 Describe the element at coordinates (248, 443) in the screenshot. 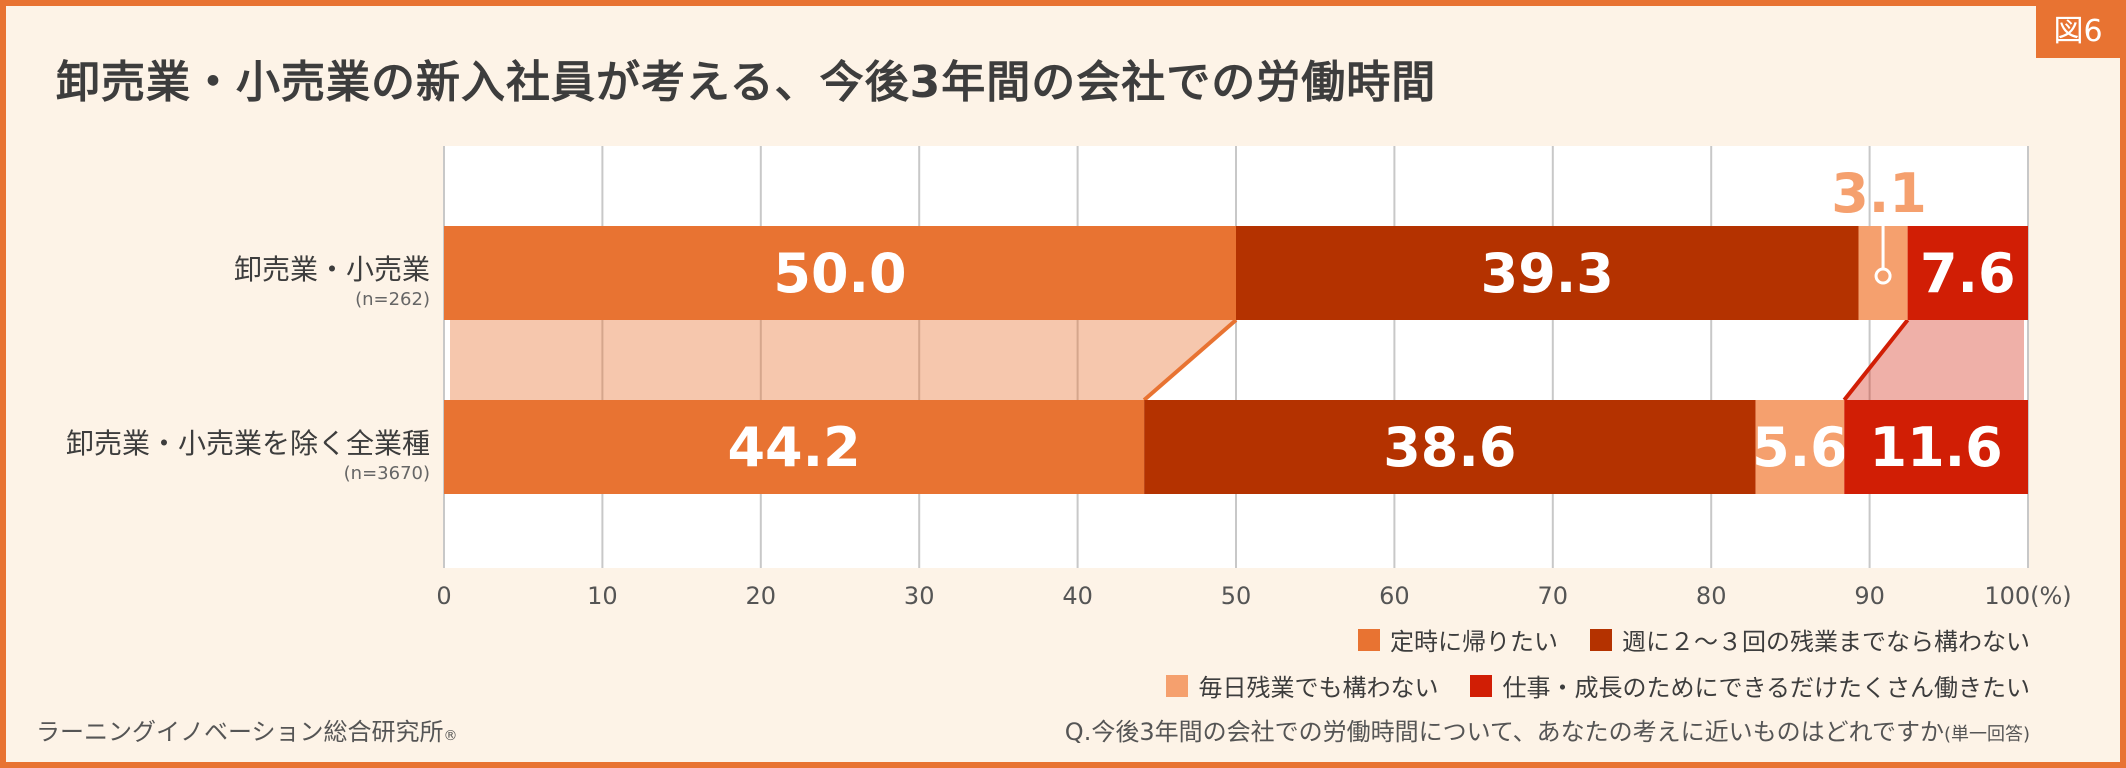

I see `category-label: 卸売業・小売業を除く全業種` at that location.